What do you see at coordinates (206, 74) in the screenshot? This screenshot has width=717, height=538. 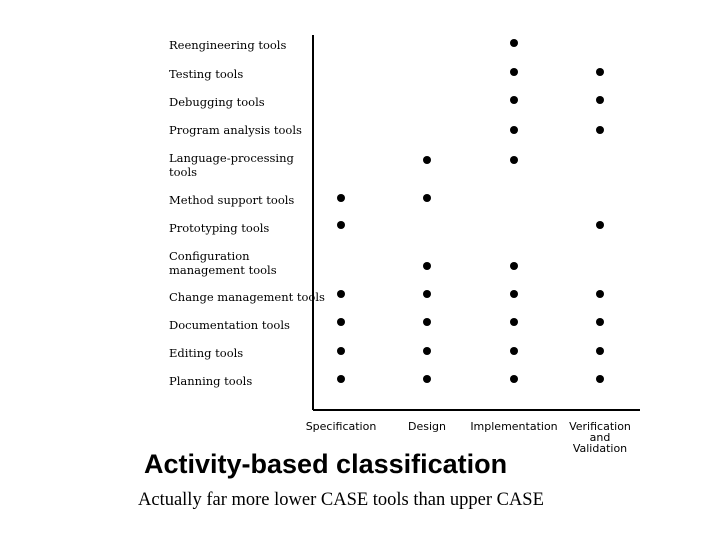 I see `tool-label: Testing tools` at bounding box center [206, 74].